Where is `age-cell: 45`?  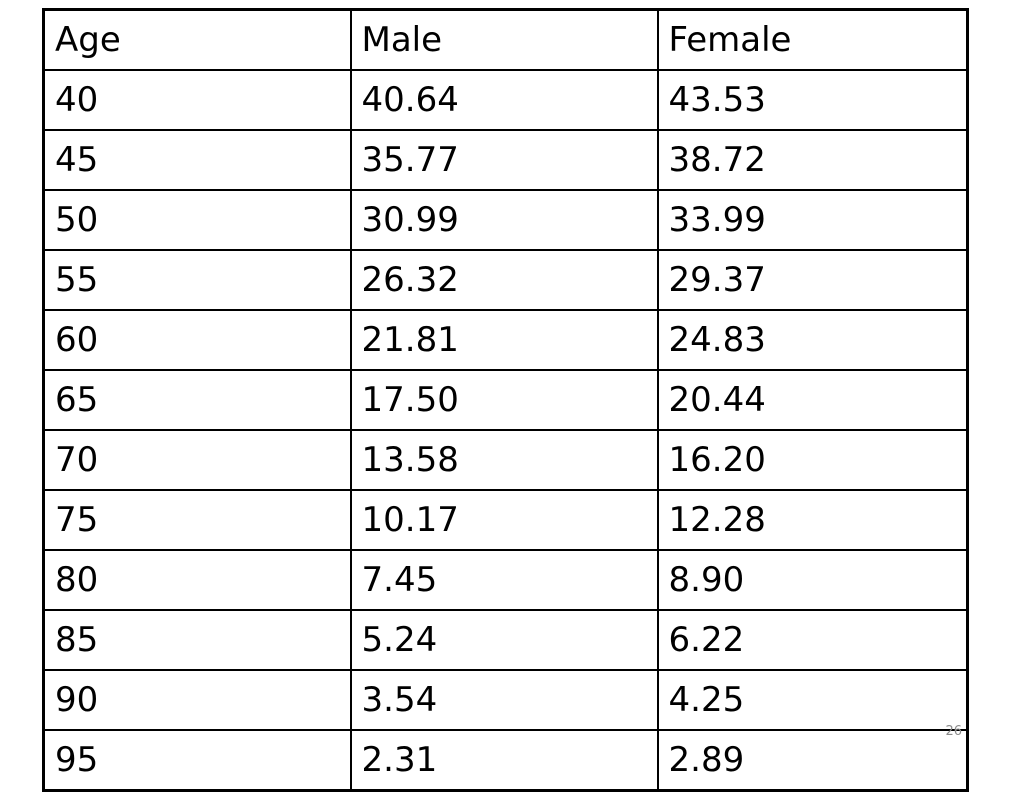
age-cell: 45 is located at coordinates (197, 160).